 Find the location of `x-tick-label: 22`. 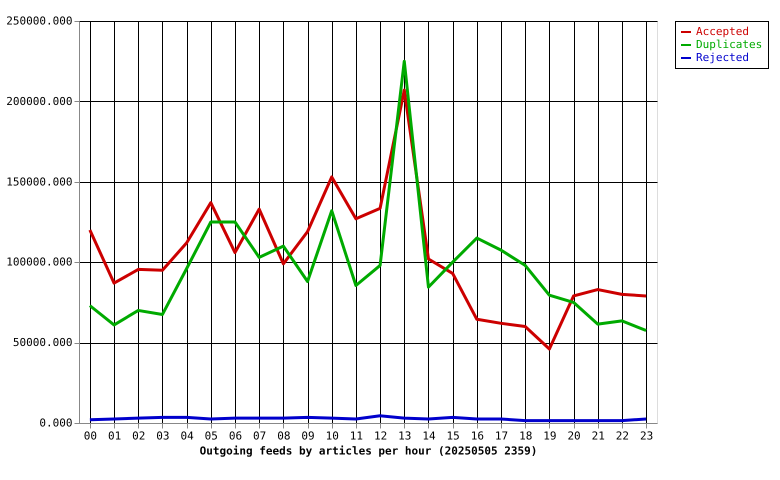

x-tick-label: 22 is located at coordinates (623, 436).